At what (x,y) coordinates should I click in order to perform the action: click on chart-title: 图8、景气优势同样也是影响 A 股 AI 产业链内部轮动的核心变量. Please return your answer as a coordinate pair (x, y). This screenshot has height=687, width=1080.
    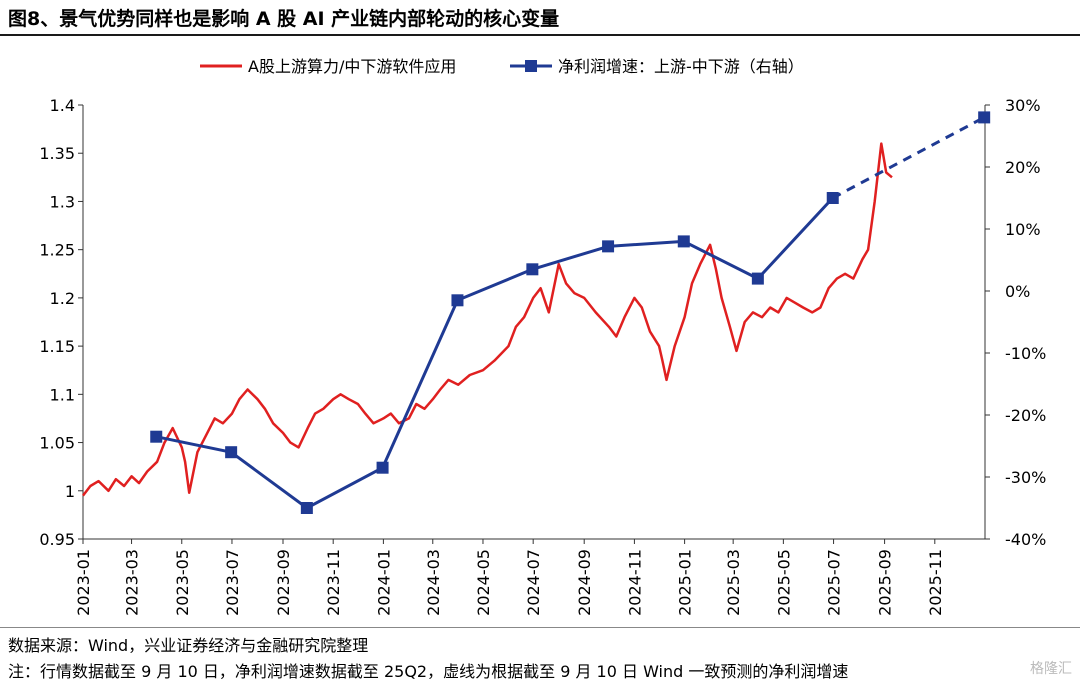
    Looking at the image, I should click on (284, 19).